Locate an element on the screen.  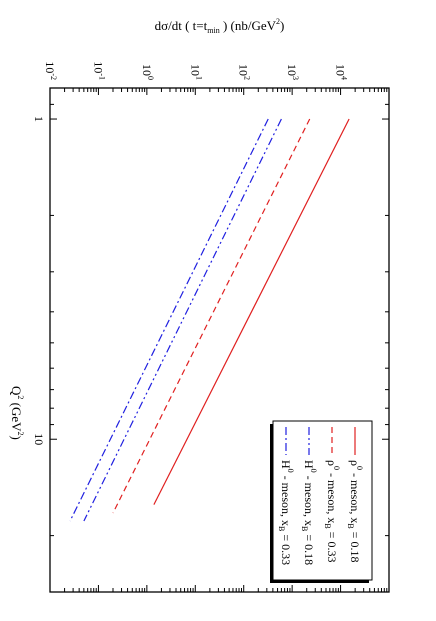
legend-label-2: ρ0 - meson, xB = 0.33 is located at coordinates (332, 511).